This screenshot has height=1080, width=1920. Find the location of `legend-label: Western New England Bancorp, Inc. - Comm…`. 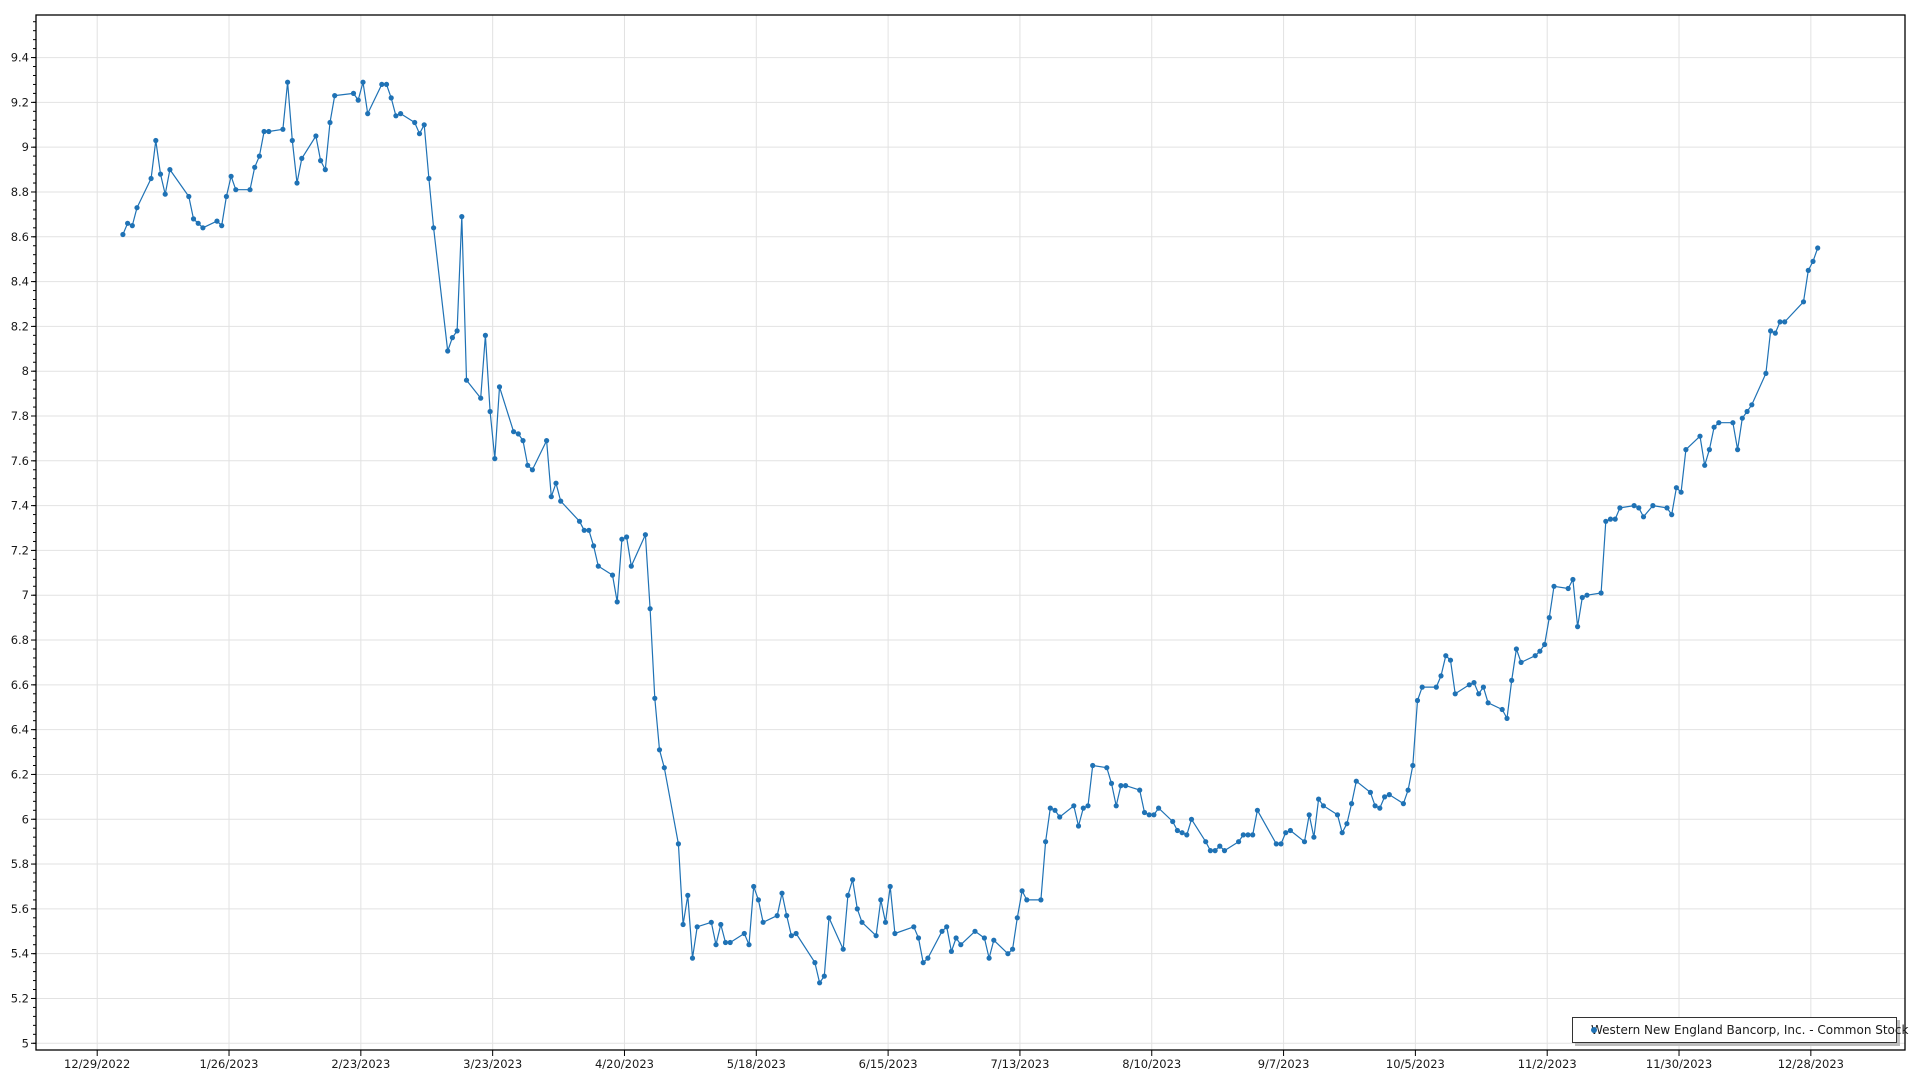

legend-label: Western New England Bancorp, Inc. - Comm… is located at coordinates (1750, 1030).